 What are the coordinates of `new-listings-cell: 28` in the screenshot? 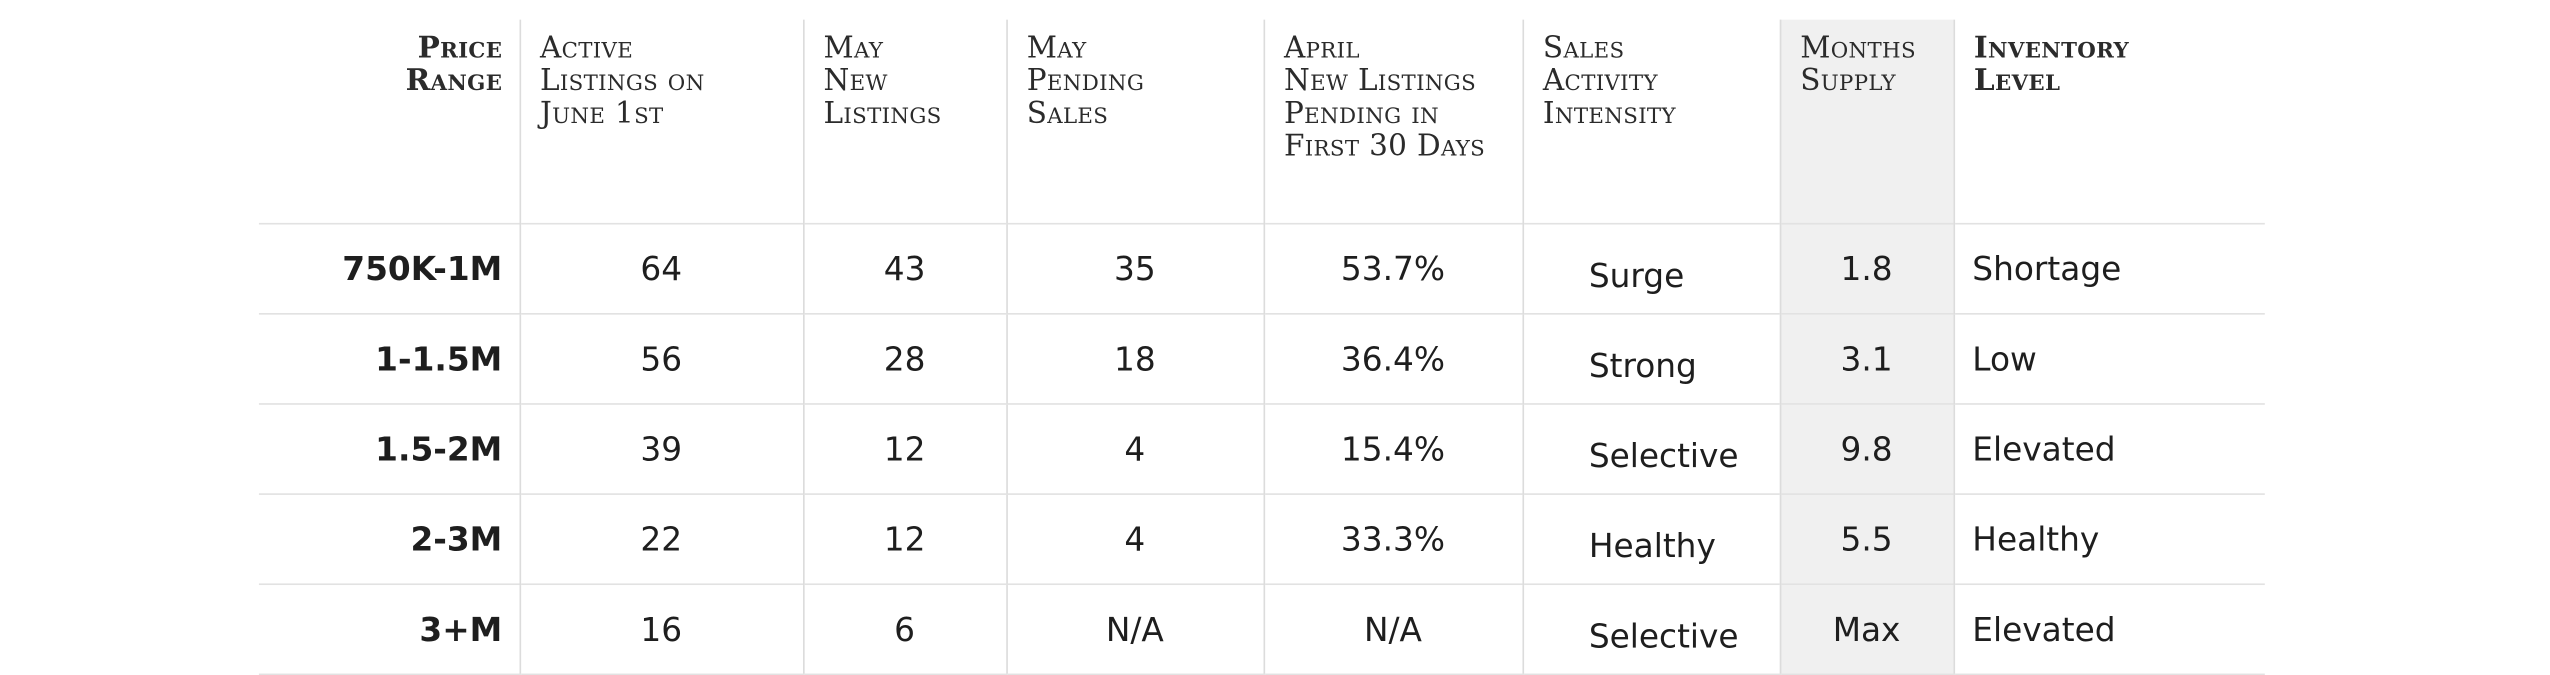 It's located at (904, 358).